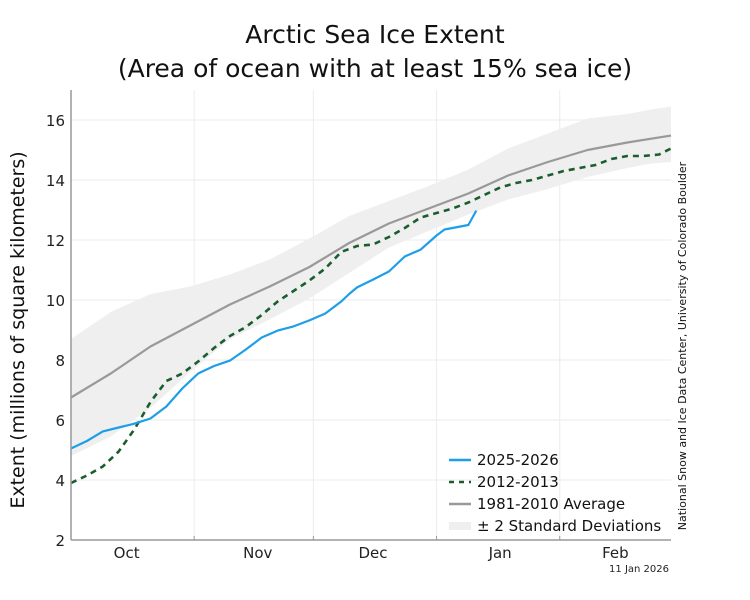  I want to click on legend-label: 1981-2010 Average, so click(551, 504).